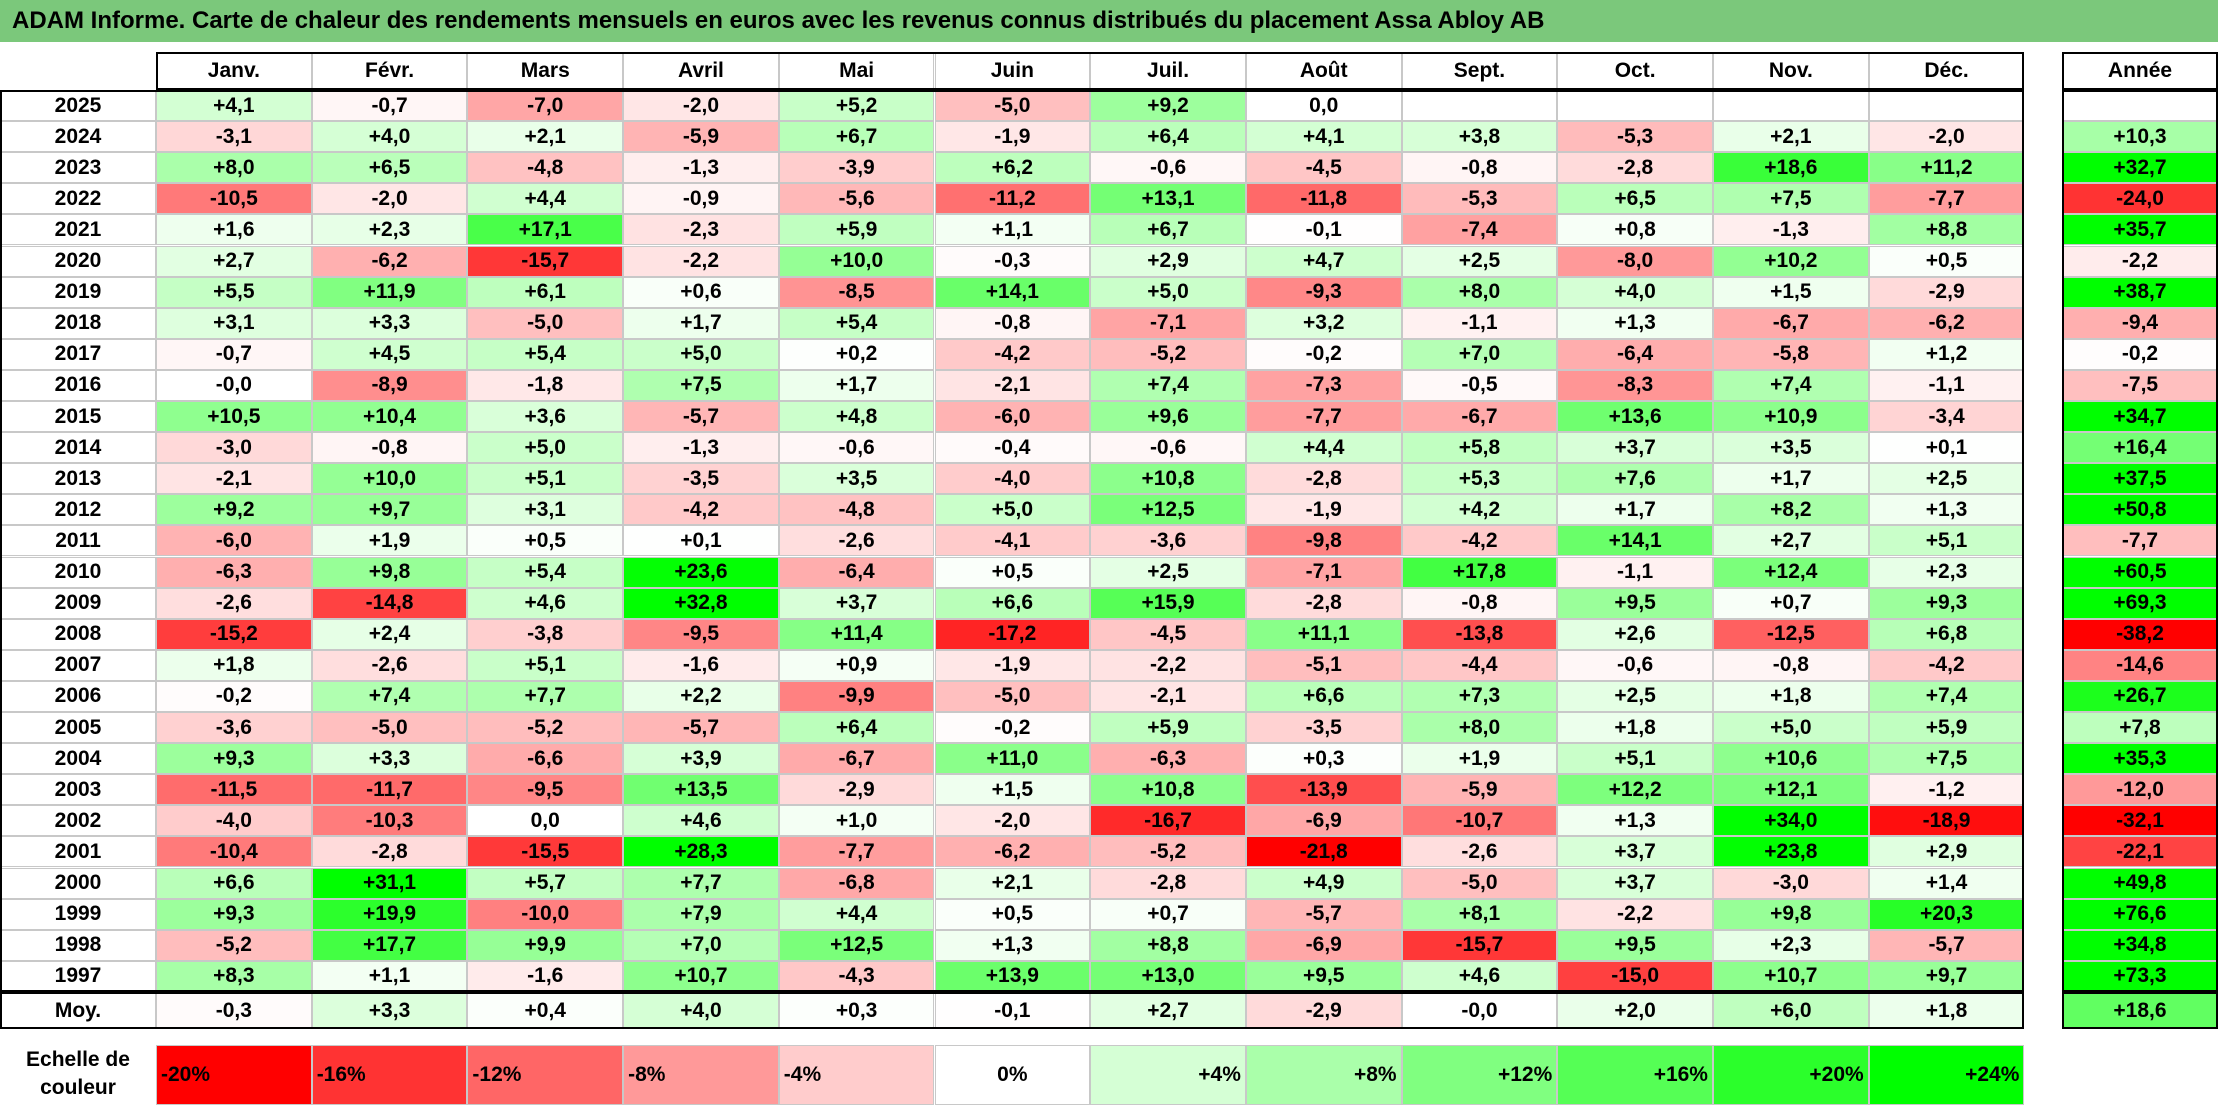  Describe the element at coordinates (78, 106) in the screenshot. I see `year-label: 2025` at that location.